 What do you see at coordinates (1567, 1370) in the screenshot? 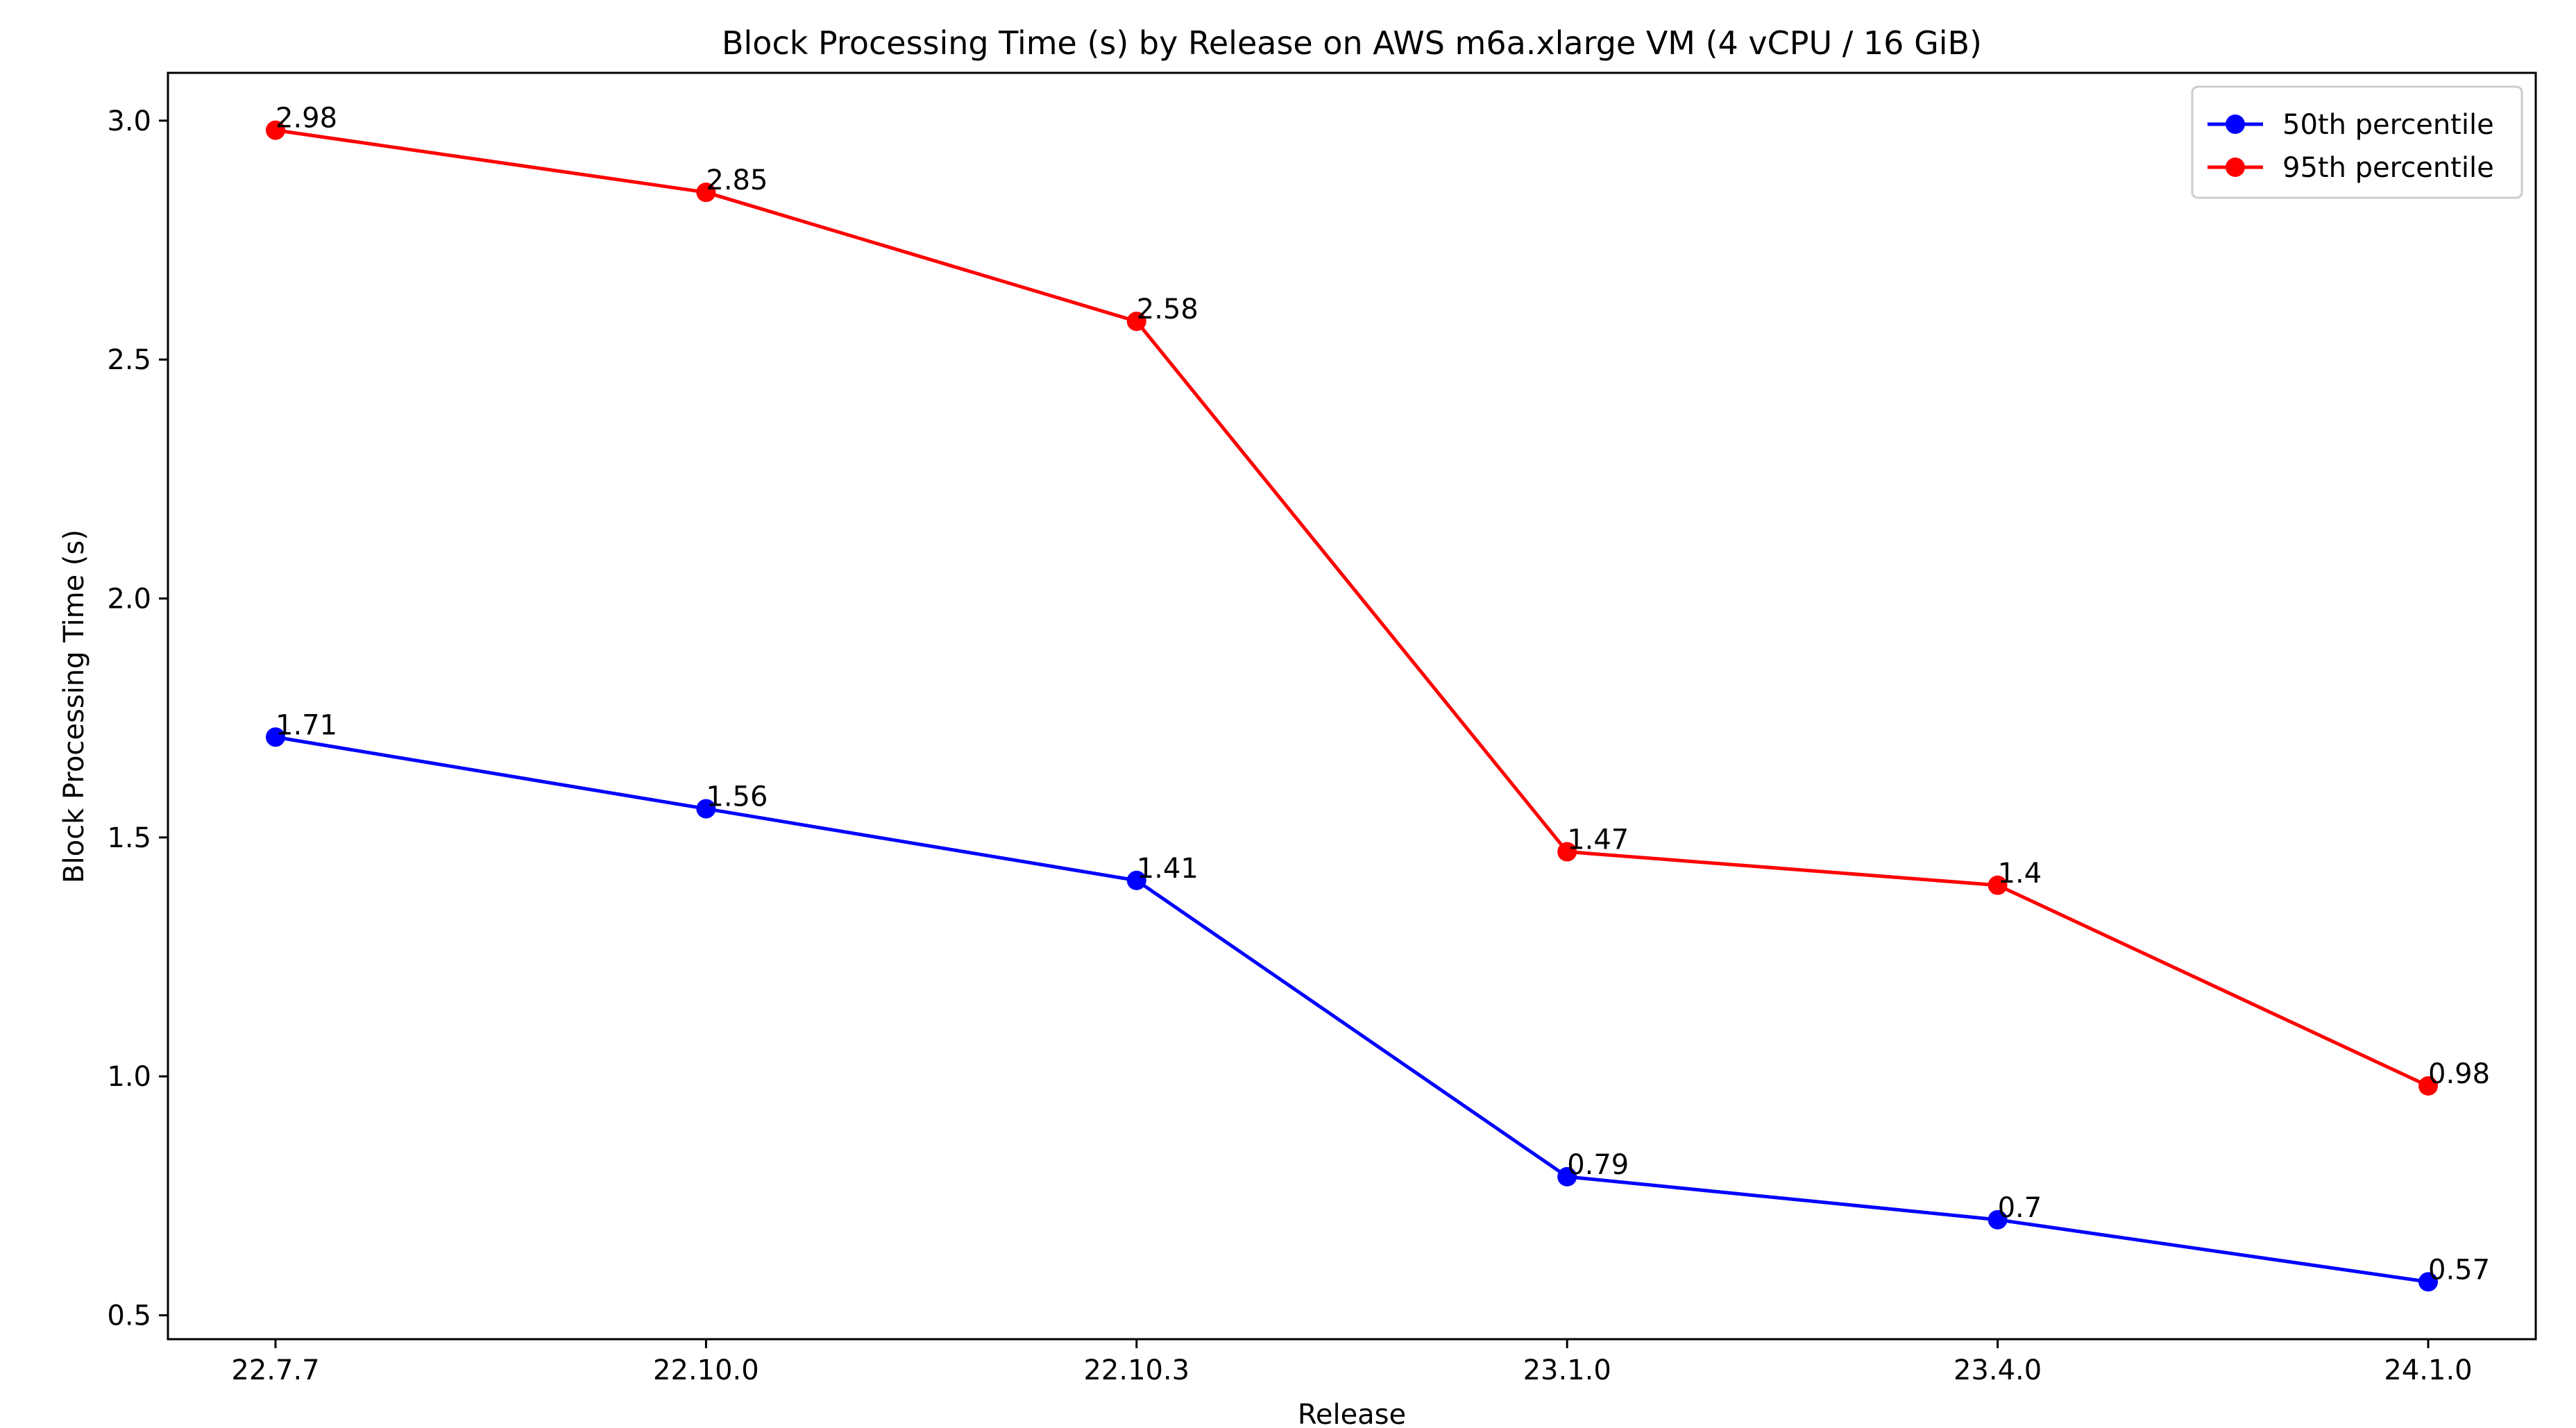
I see `x-tick-label: 23.1.0` at bounding box center [1567, 1370].